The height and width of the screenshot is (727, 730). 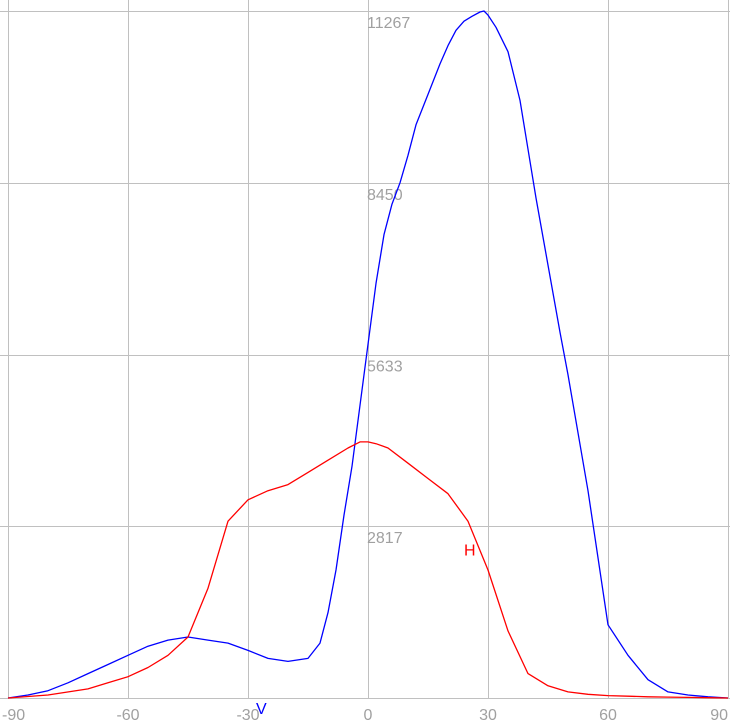 I want to click on y-tick-label: 5633, so click(x=385, y=367).